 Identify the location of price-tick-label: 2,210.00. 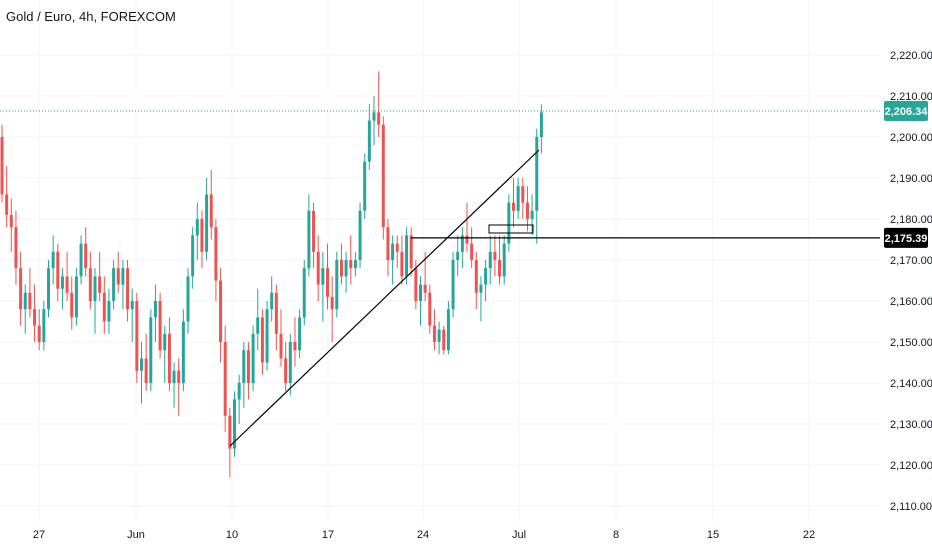
(911, 97).